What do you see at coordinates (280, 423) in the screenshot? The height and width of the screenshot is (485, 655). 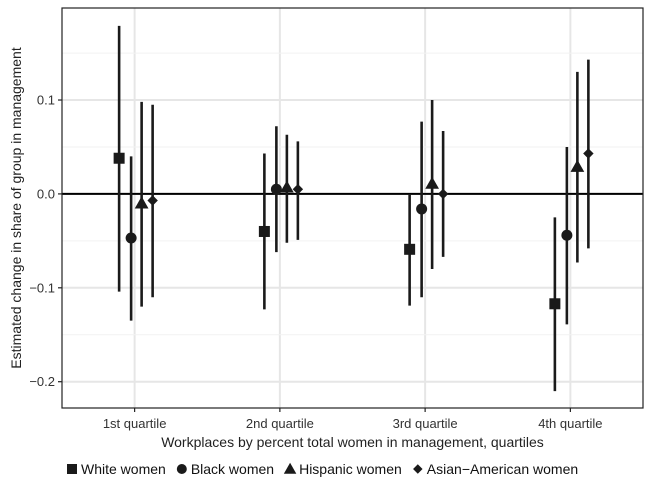 I see `x-tick-label: 2nd quartile` at bounding box center [280, 423].